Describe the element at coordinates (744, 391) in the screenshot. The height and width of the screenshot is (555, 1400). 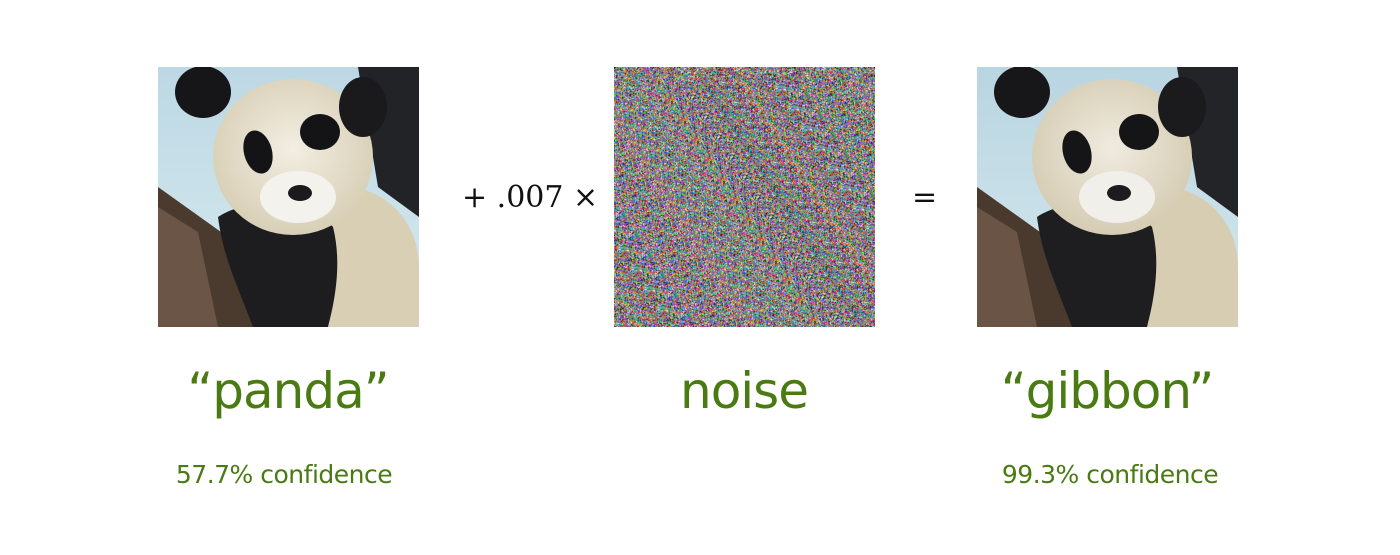
I see `noise-label: noise` at that location.